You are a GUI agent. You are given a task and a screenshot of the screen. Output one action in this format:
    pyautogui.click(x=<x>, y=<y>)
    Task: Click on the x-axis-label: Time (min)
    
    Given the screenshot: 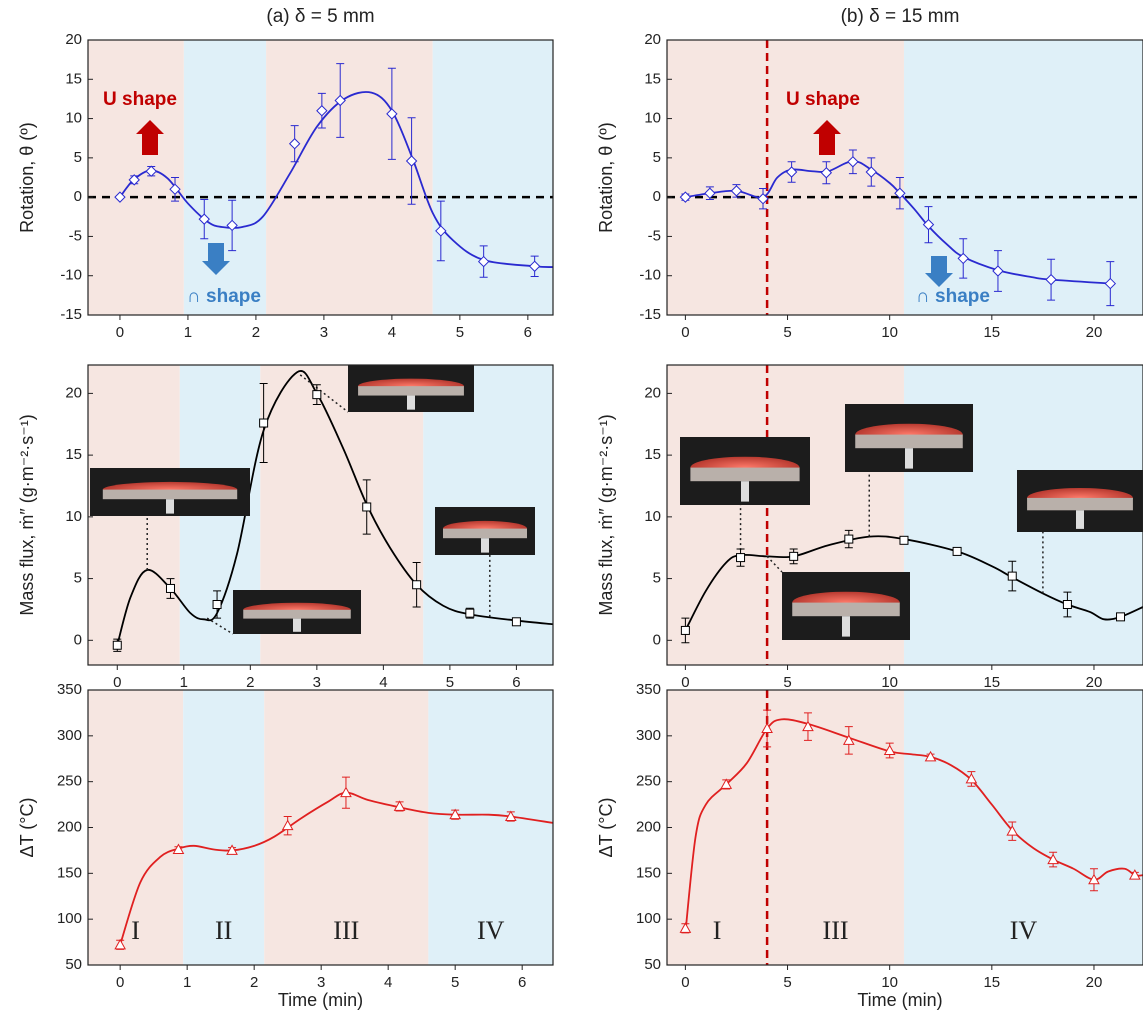 What is the action you would take?
    pyautogui.click(x=320, y=1000)
    